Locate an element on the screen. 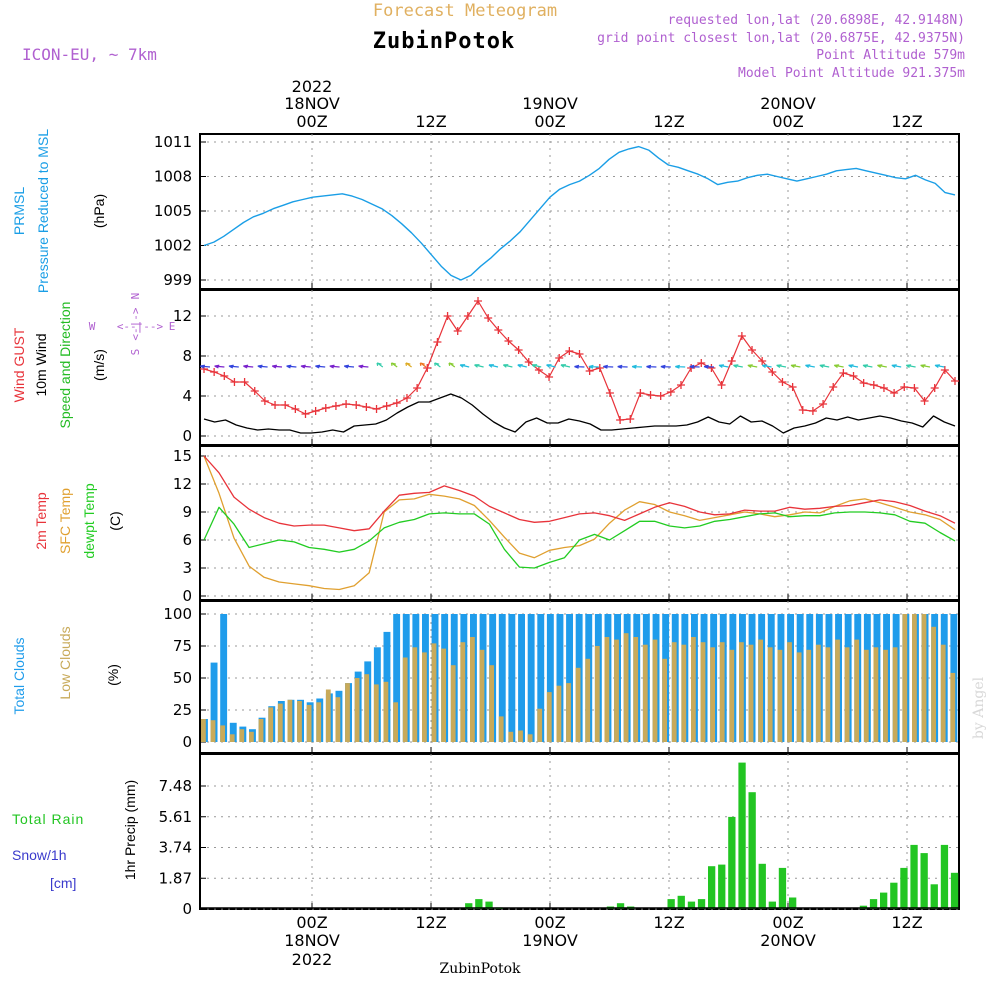  ytick-label-2-4: 0 is located at coordinates (187, 436).